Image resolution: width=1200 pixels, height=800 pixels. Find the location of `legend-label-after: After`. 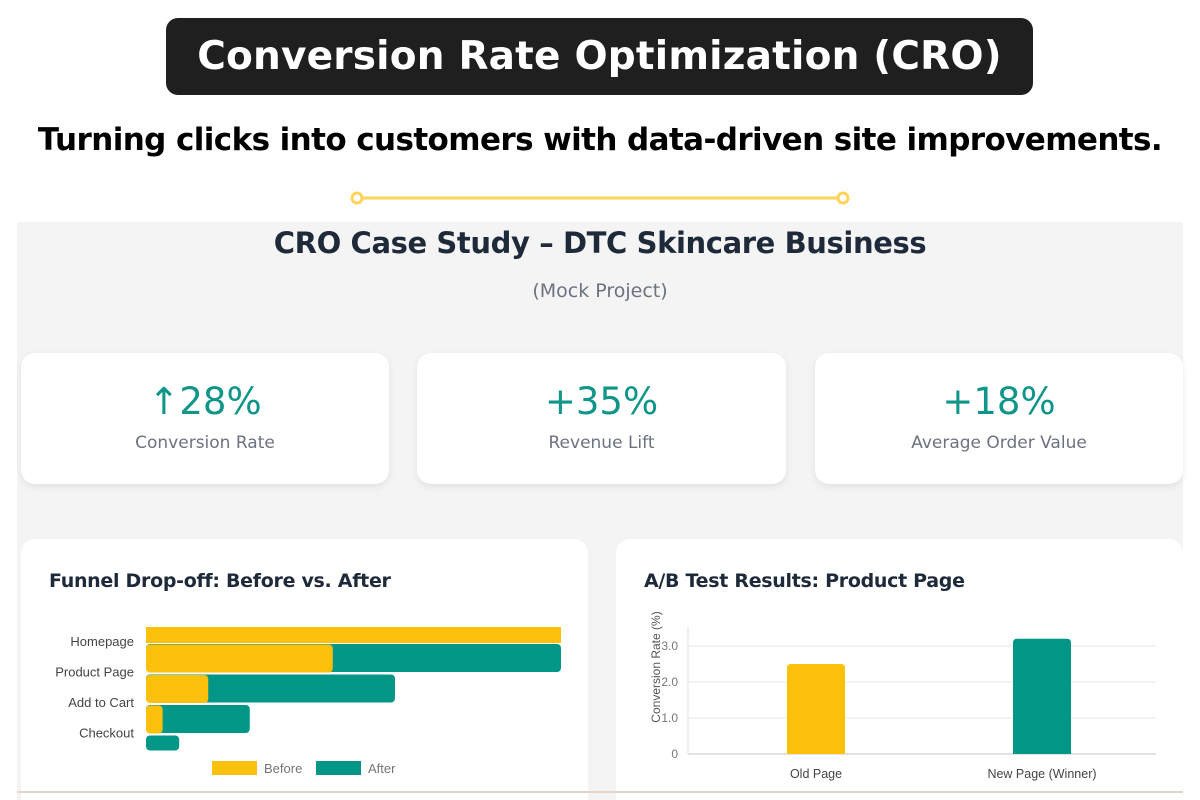

legend-label-after: After is located at coordinates (382, 768).